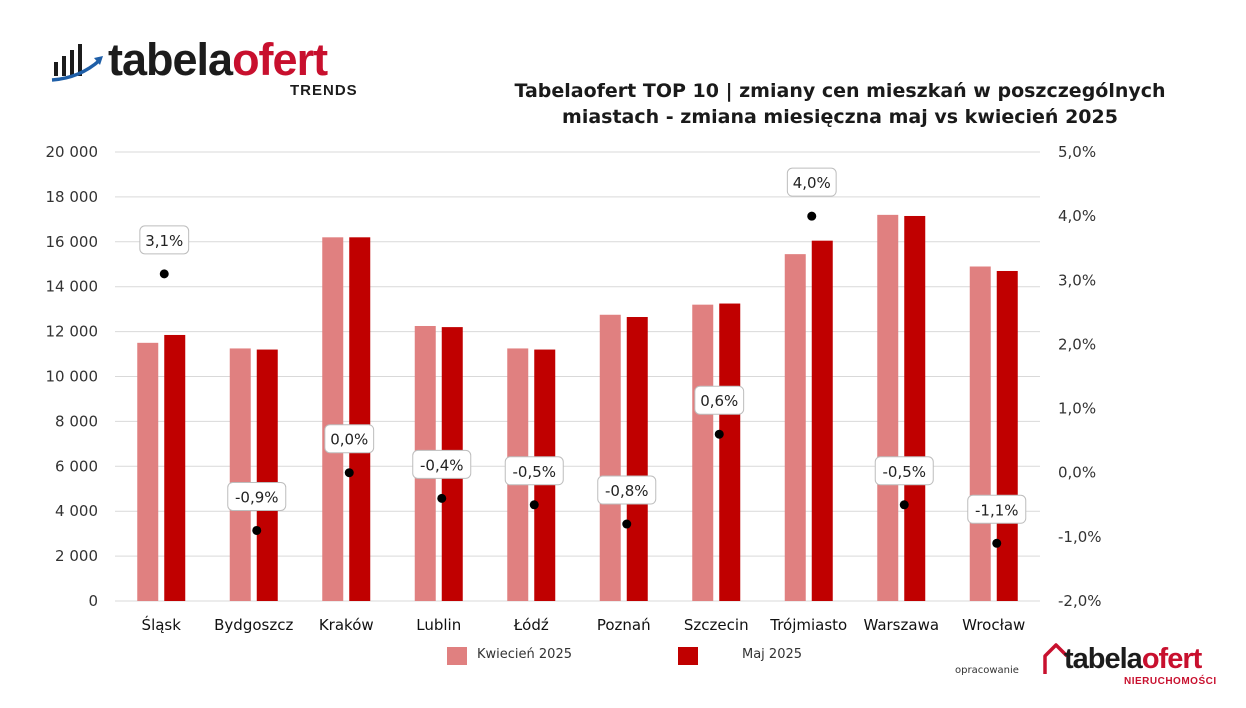 Image resolution: width=1246 pixels, height=708 pixels. Describe the element at coordinates (72, 152) in the screenshot. I see `y-left-tick-label: 20 000` at that location.